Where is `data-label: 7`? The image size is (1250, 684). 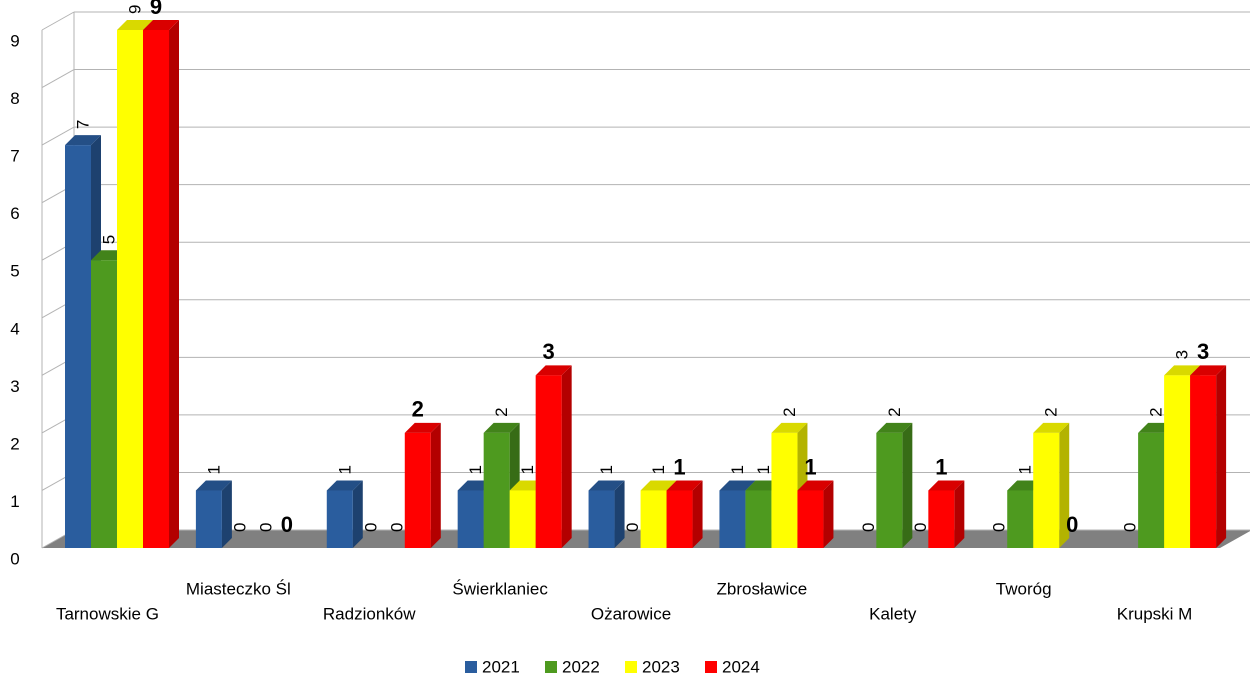
data-label: 7 is located at coordinates (82, 124).